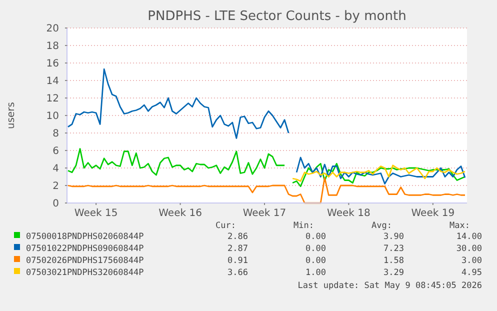  I want to click on text: 2.87, so click(238, 249).